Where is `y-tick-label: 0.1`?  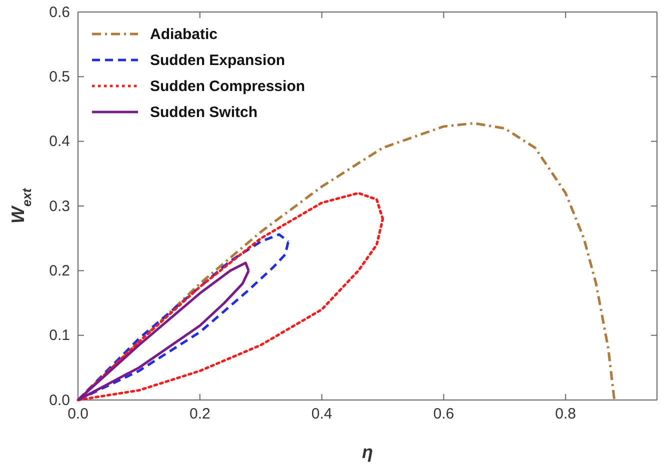 y-tick-label: 0.1 is located at coordinates (59, 335).